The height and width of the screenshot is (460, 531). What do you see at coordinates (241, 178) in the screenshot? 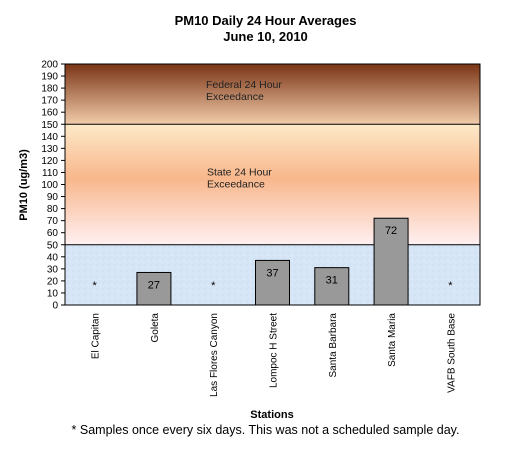
I see `state-band-label: State 24 Hour Exceedance` at bounding box center [241, 178].